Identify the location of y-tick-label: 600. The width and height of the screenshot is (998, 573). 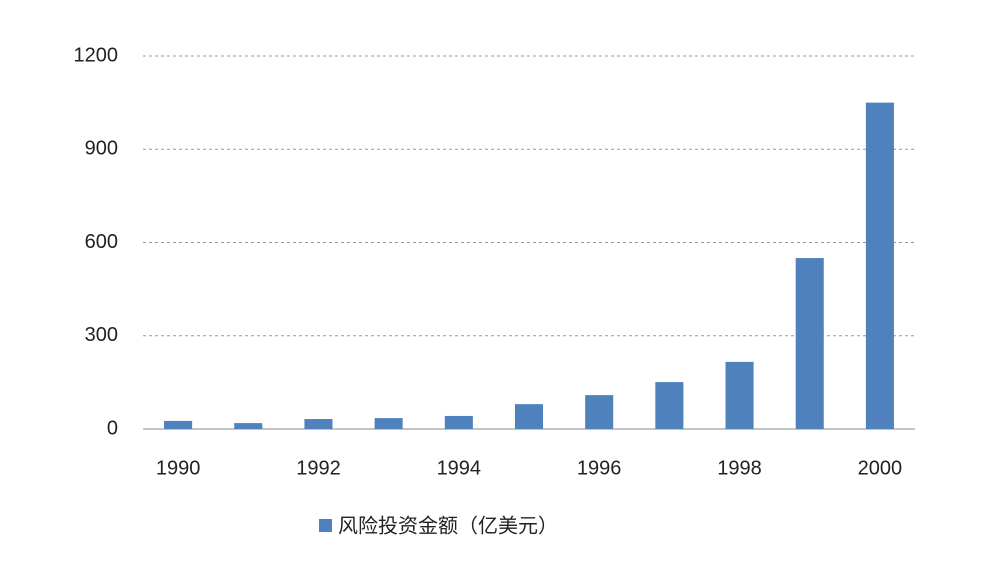
(101, 242).